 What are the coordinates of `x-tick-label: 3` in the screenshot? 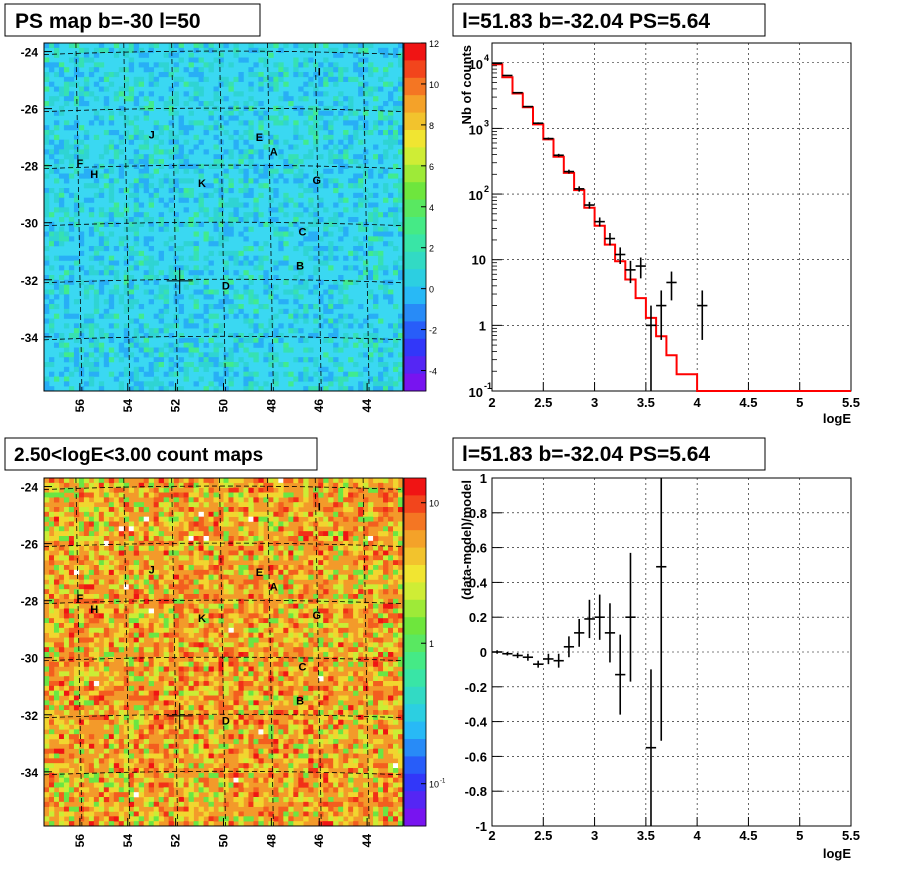 It's located at (594, 402).